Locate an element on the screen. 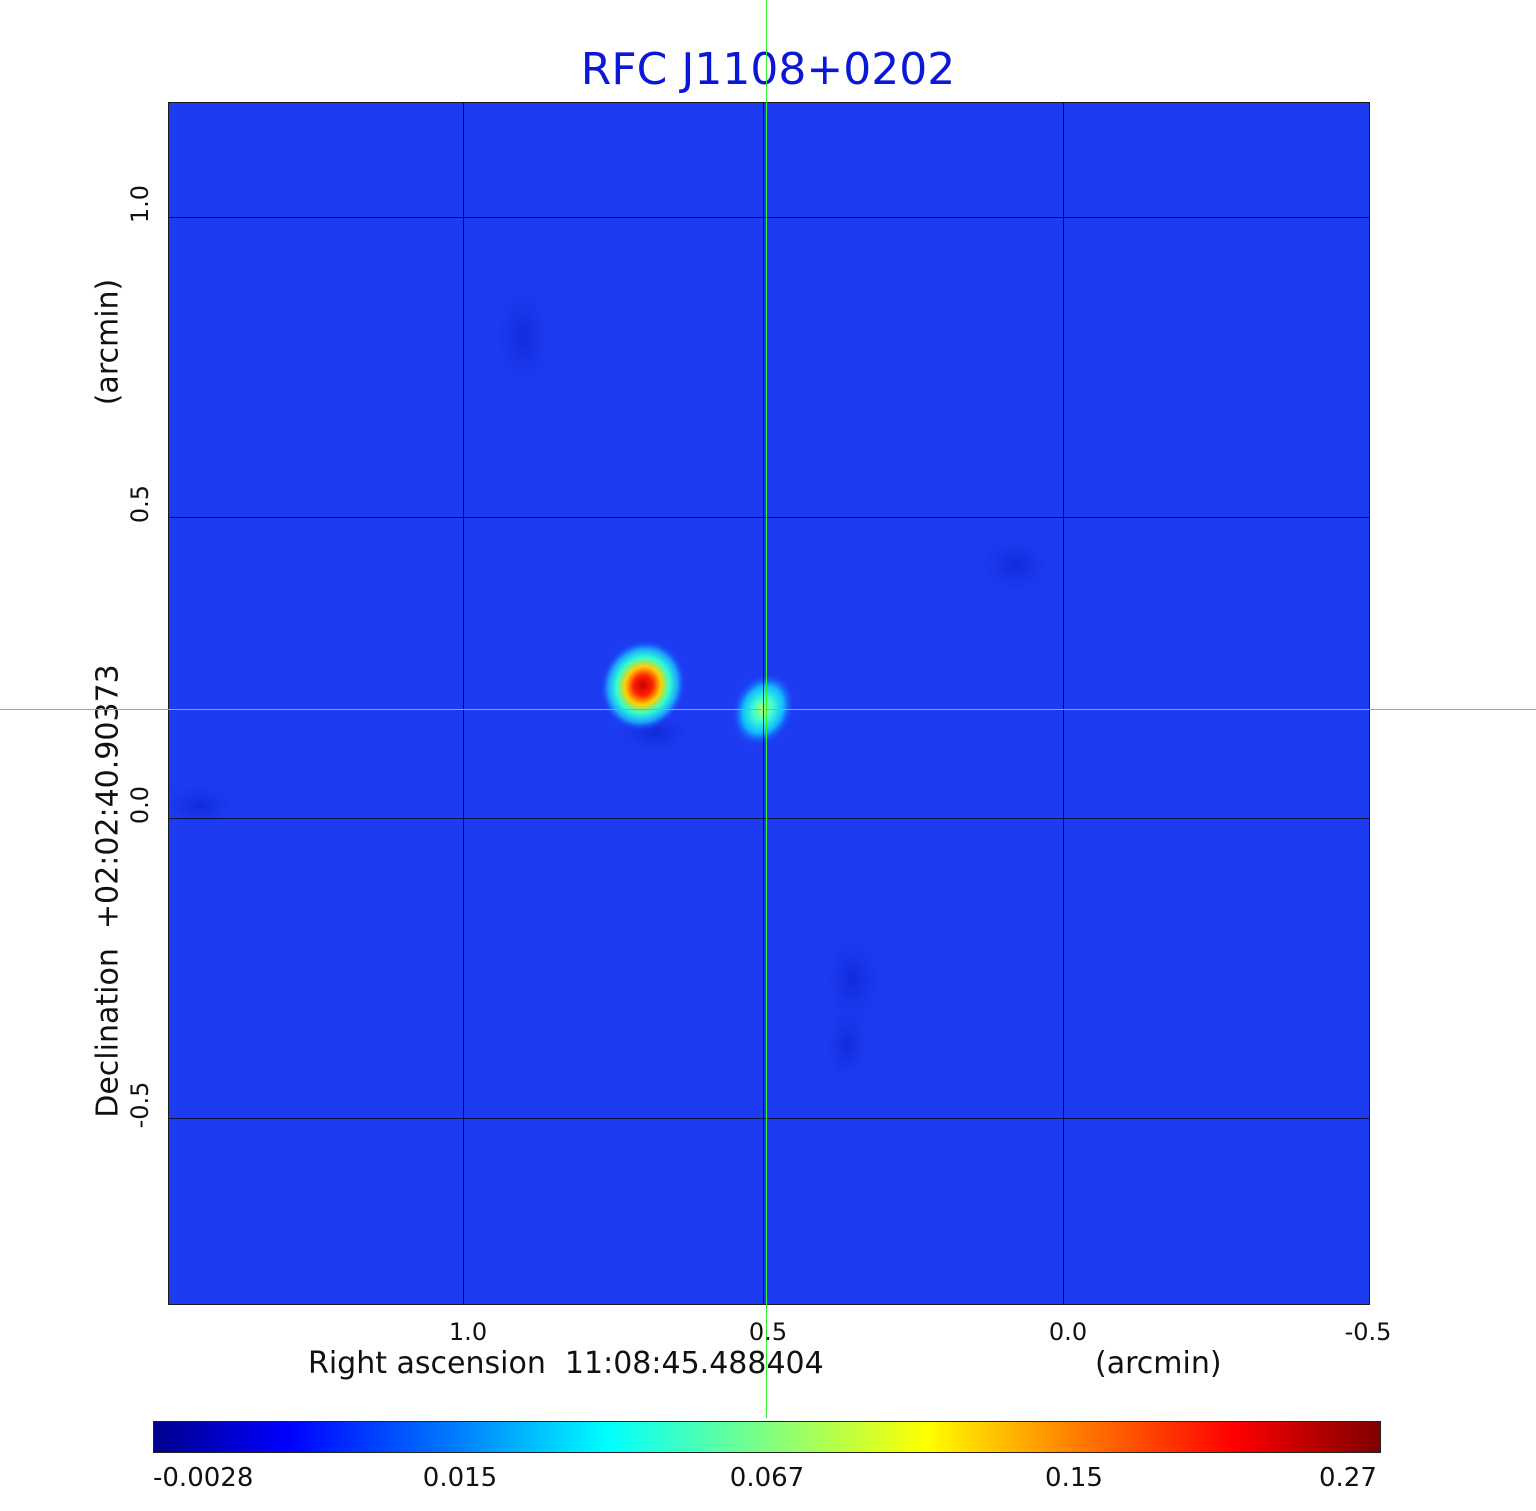 The width and height of the screenshot is (1536, 1511). x-tick-label: -0.5 is located at coordinates (1368, 1332).